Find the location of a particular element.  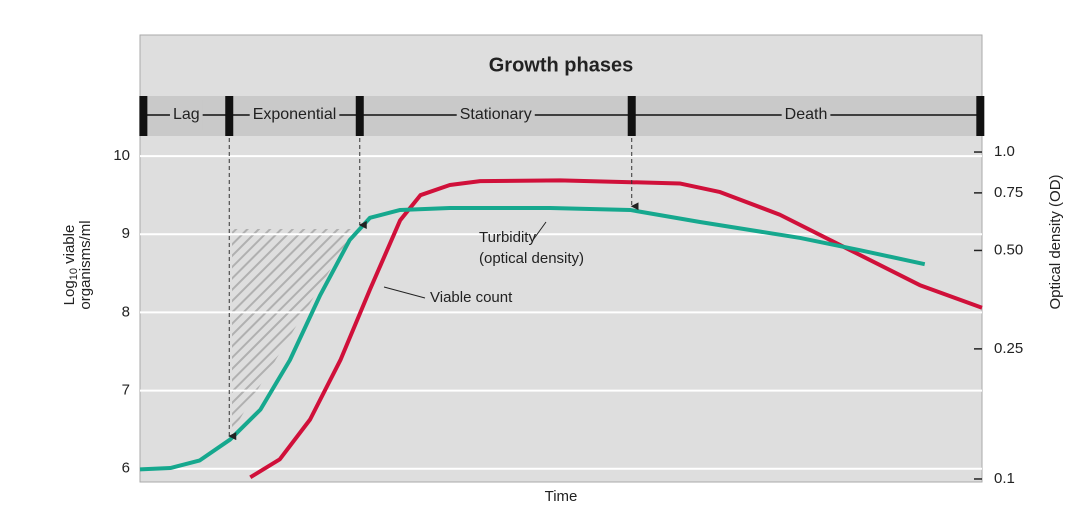

phase-label: Stationary is located at coordinates (496, 114).